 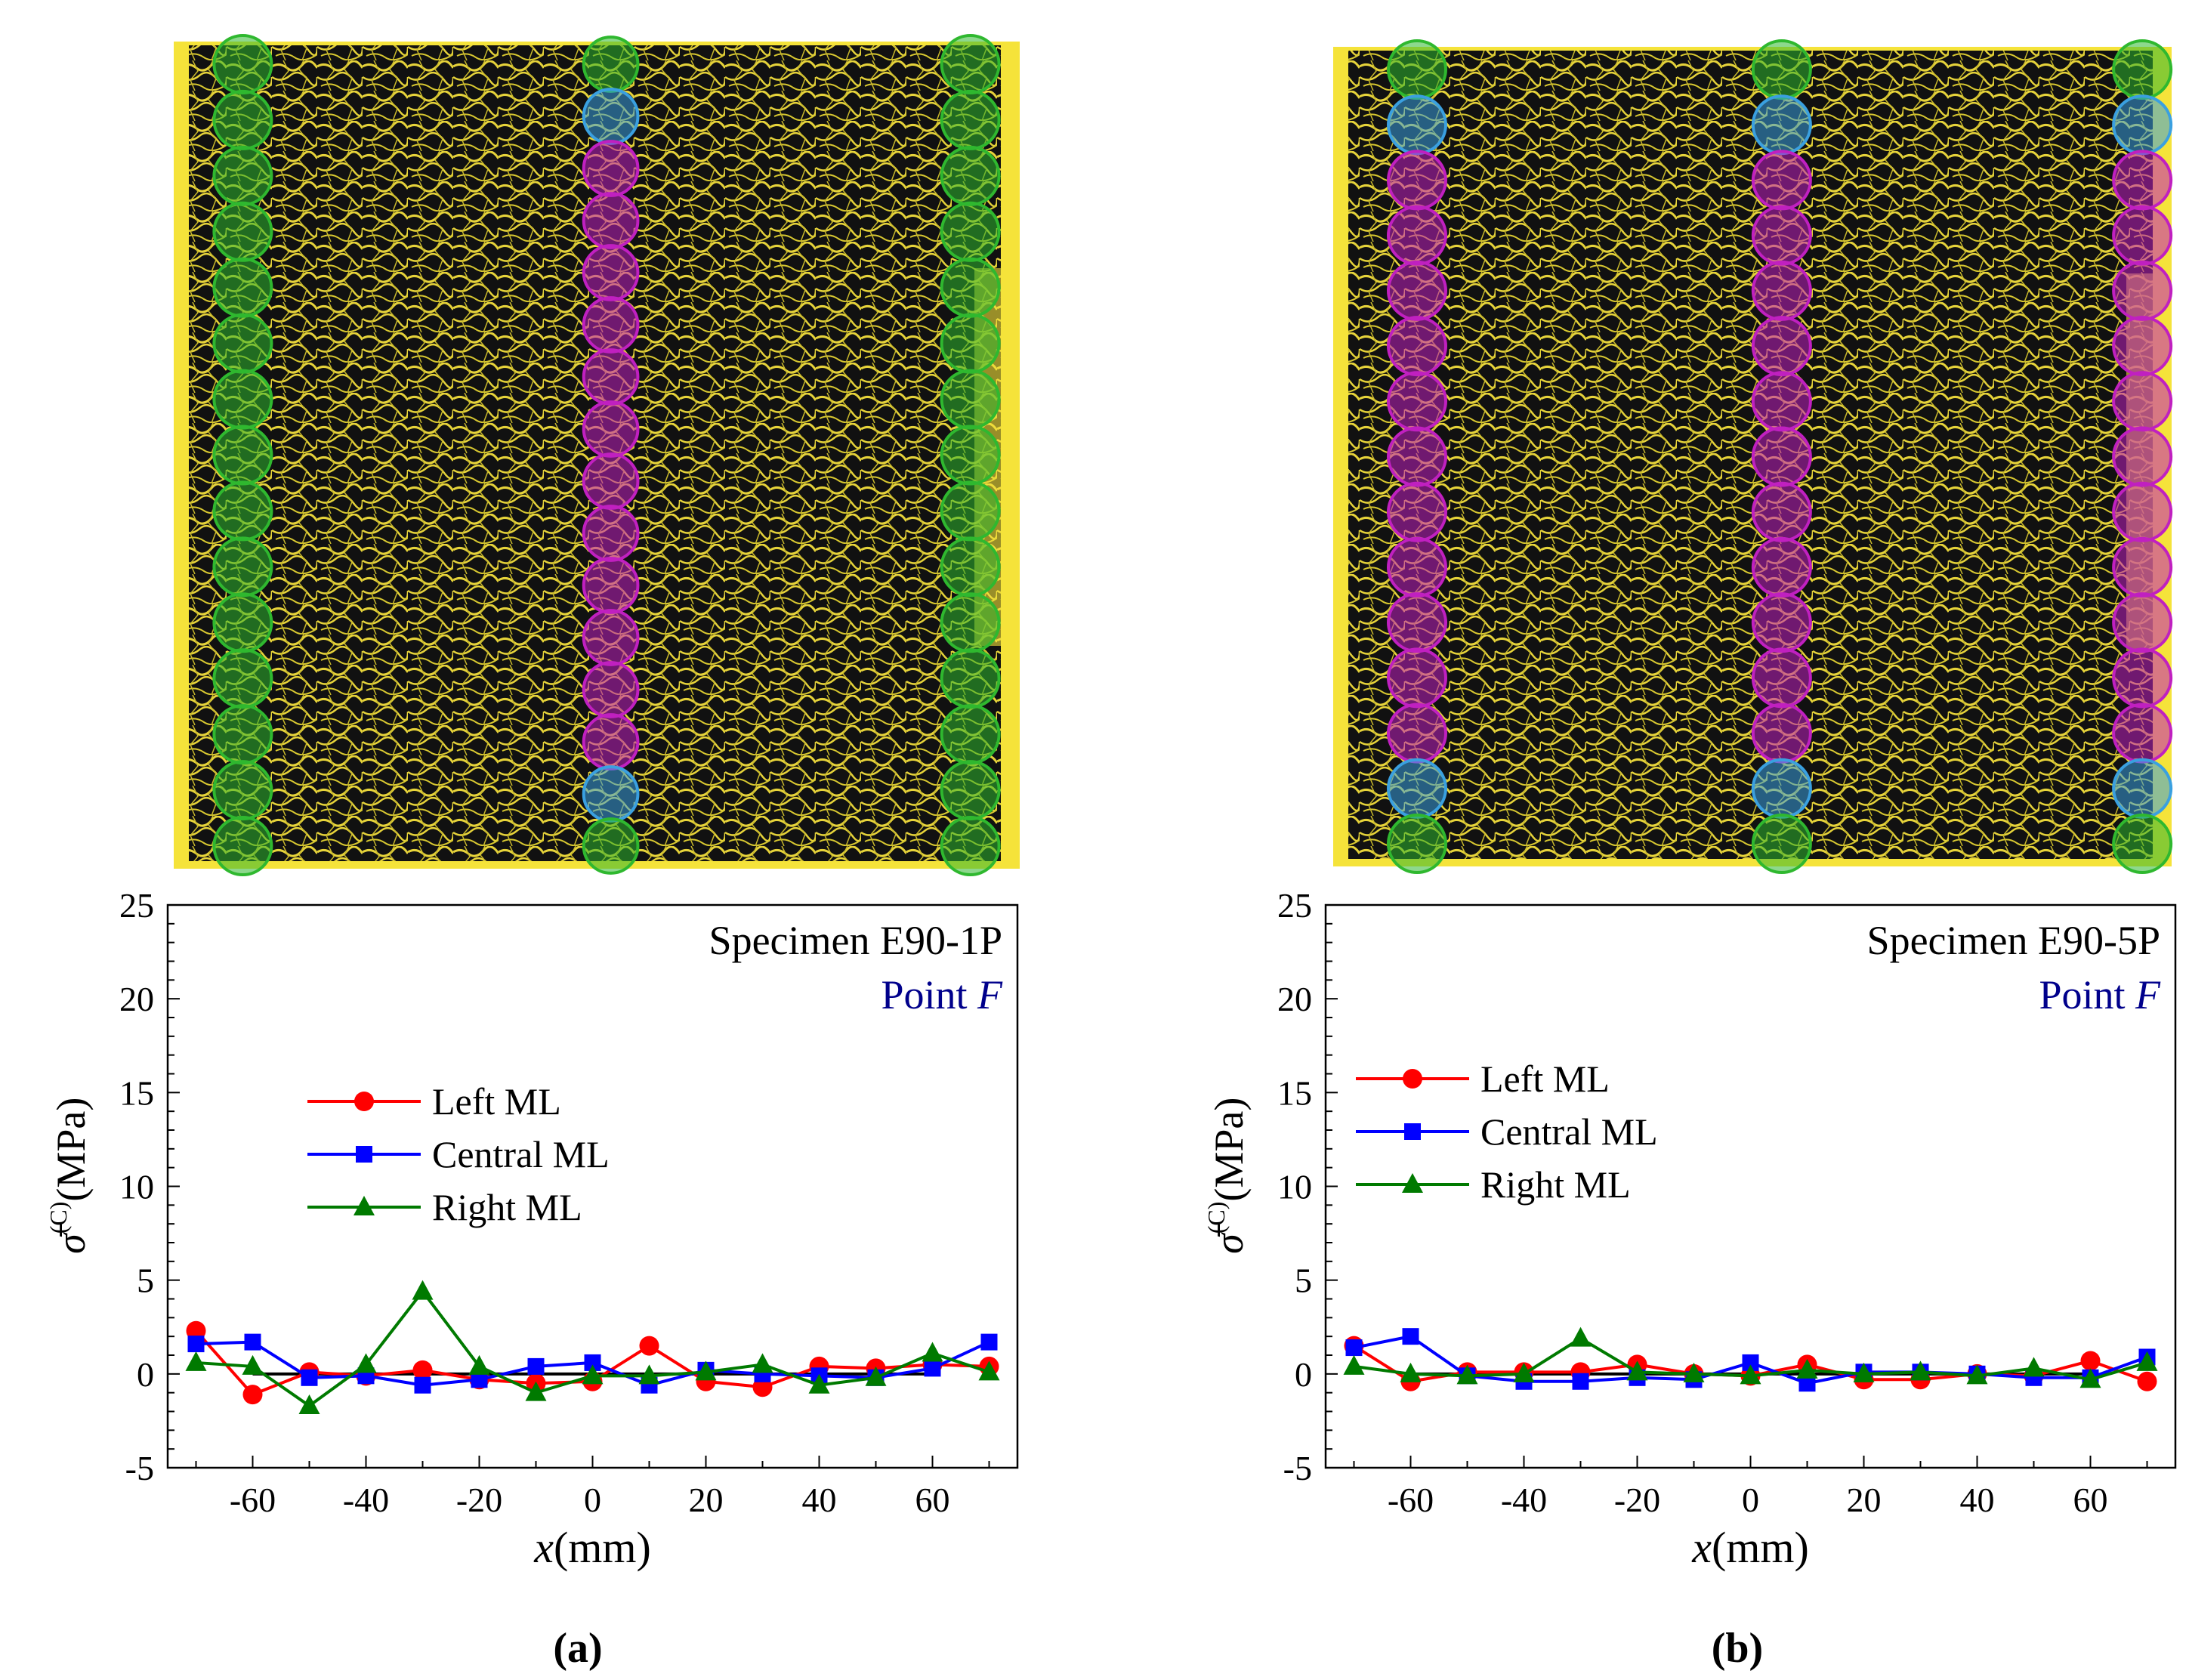 What do you see at coordinates (990, 995) in the screenshot?
I see `point-label-letter: F` at bounding box center [990, 995].